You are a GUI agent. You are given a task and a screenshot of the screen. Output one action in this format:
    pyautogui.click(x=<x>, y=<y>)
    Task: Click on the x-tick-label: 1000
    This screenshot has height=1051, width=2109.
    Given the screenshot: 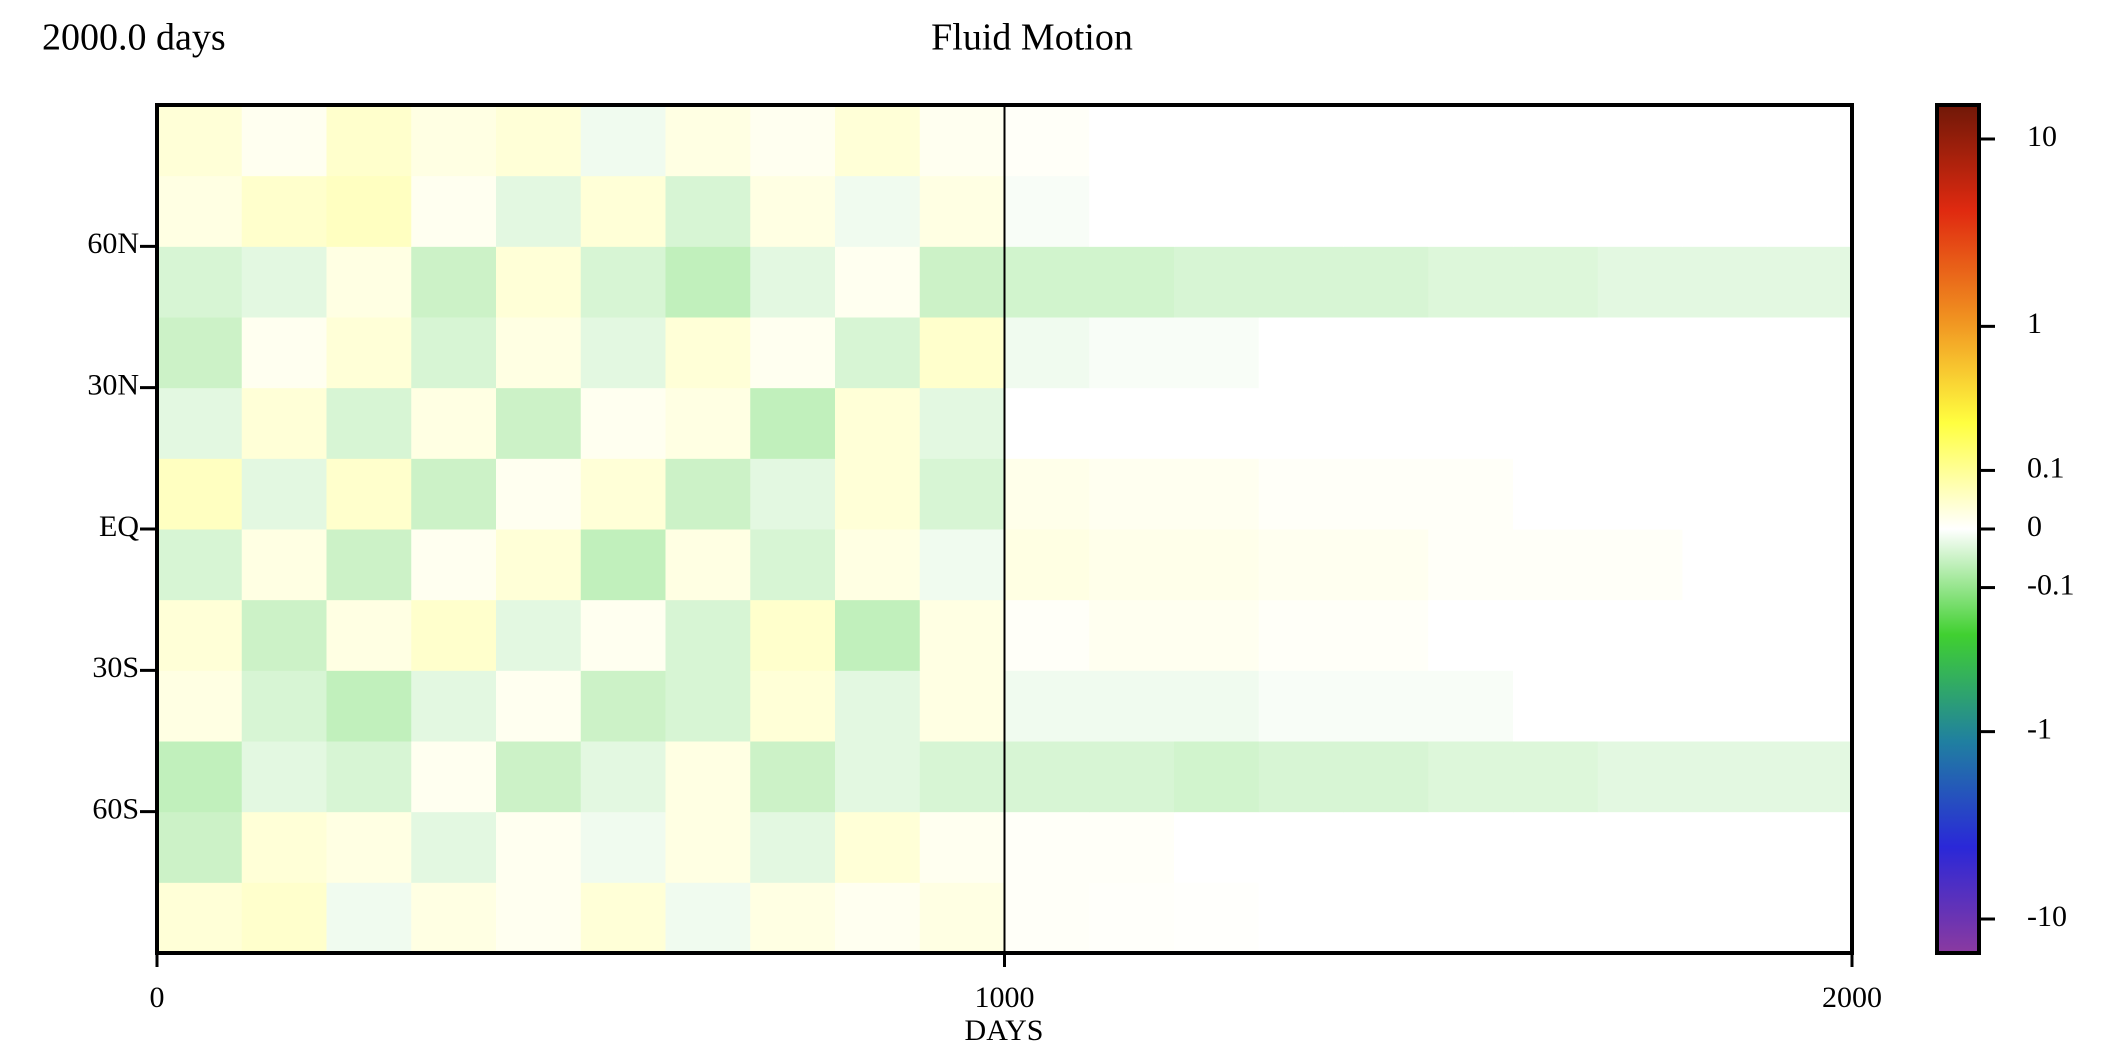 What is the action you would take?
    pyautogui.click(x=1005, y=997)
    